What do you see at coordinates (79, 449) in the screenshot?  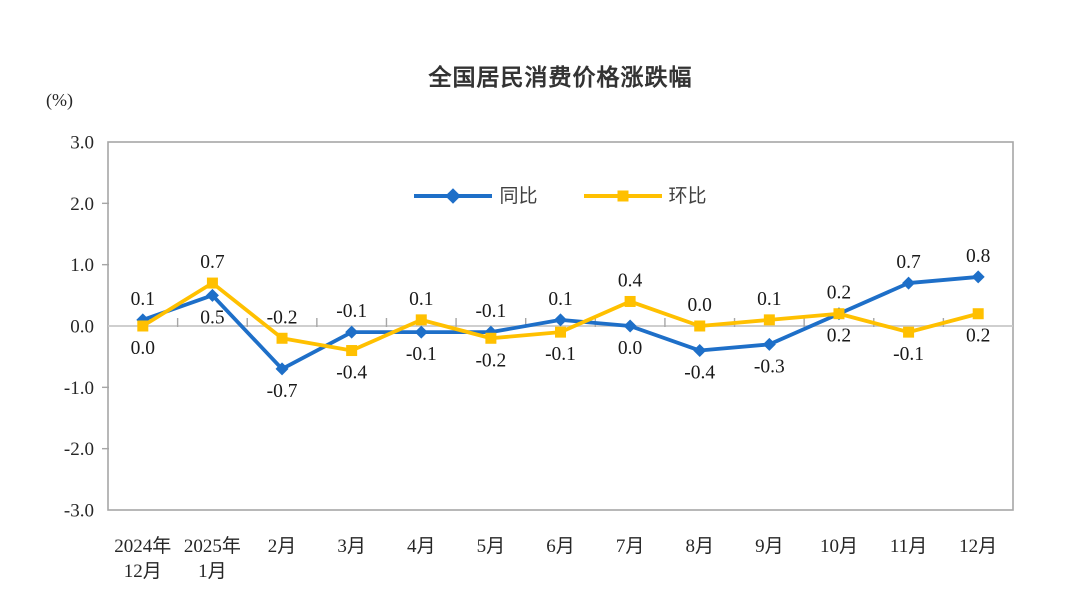 I see `y-tick-label: -2.0` at bounding box center [79, 449].